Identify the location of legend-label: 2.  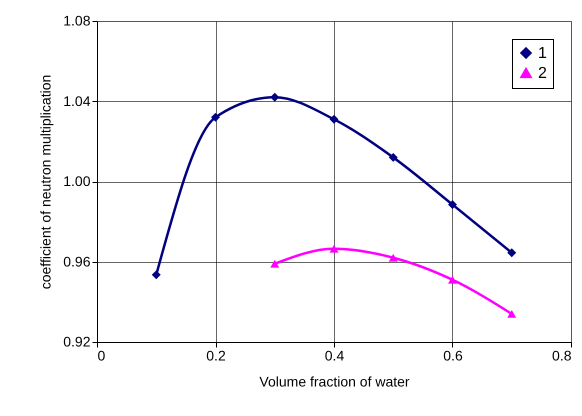
(542, 73).